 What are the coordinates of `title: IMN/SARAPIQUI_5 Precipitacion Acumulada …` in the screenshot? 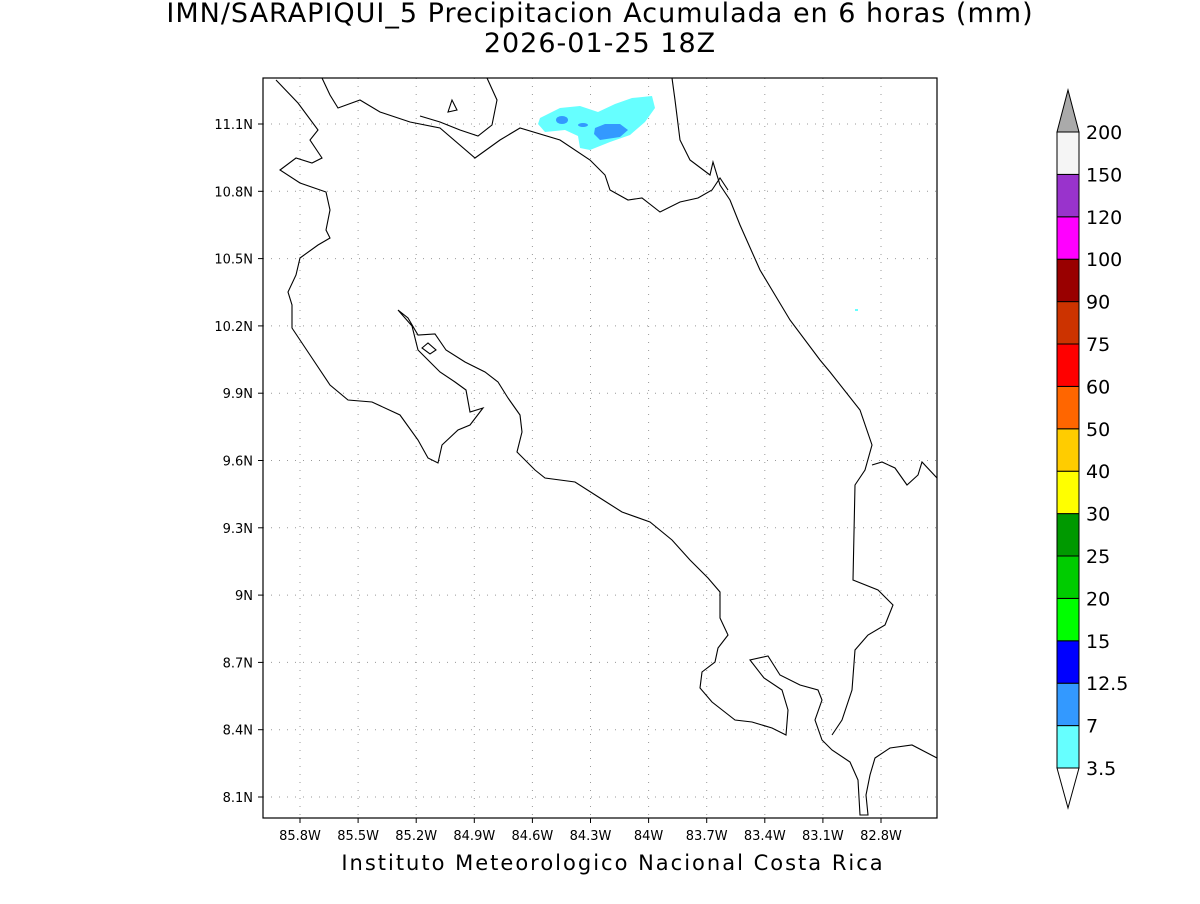 It's located at (599, 14).